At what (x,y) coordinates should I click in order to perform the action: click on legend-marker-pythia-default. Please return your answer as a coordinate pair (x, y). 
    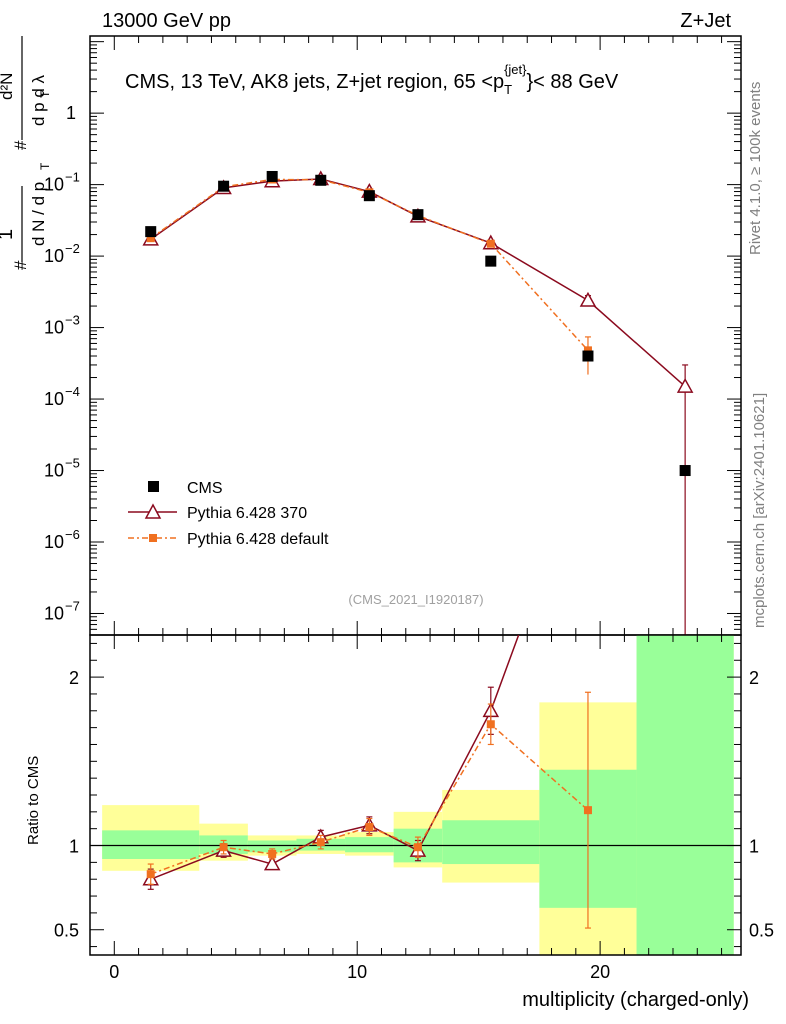
    Looking at the image, I should click on (153, 538).